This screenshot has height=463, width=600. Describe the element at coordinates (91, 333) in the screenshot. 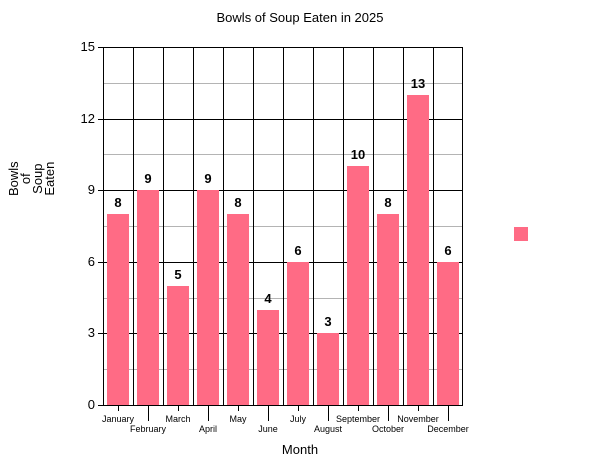

I see `y-tick-label: 3` at that location.